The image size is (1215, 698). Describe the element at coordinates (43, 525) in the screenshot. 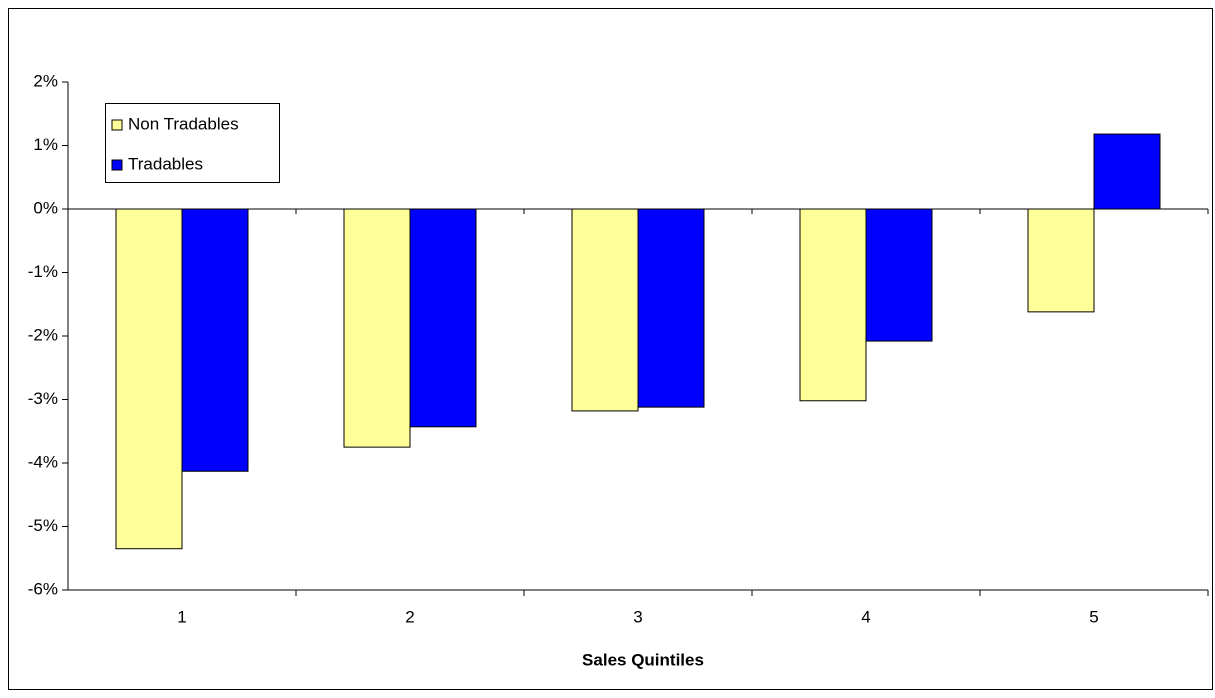

I see `y-tick-label: -5%` at that location.